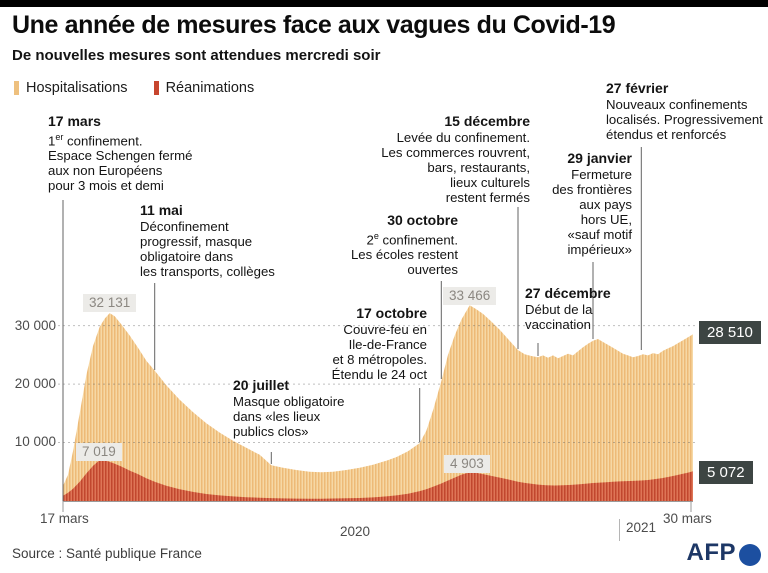 The width and height of the screenshot is (768, 573). Describe the element at coordinates (412, 239) in the screenshot. I see `annotation-text-line: 2e confinement.` at that location.